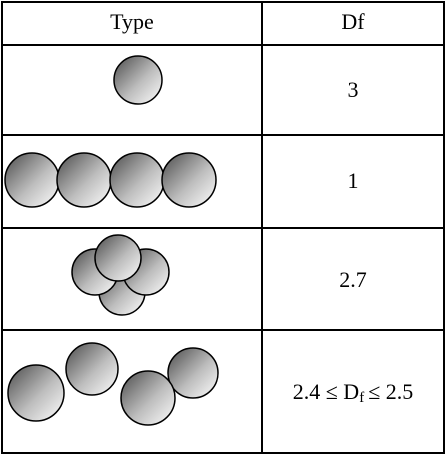 This screenshot has width=446, height=455. I want to click on df-cell: 3, so click(353, 89).